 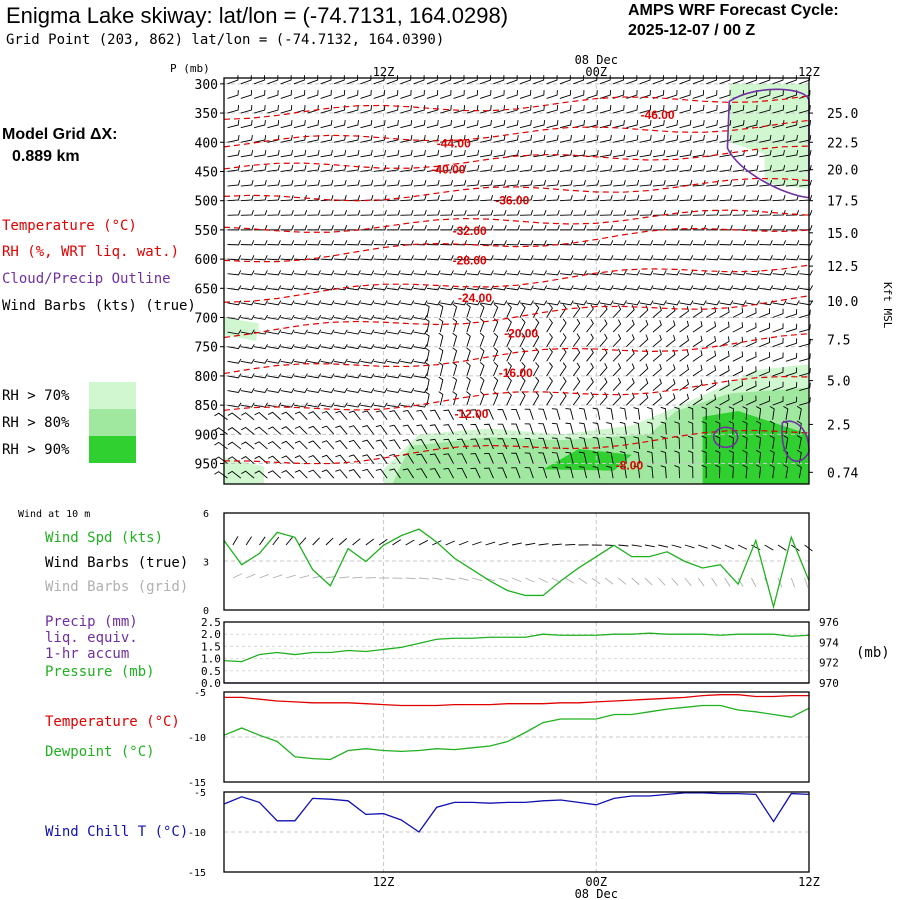 I want to click on pressure-unit: (mb), so click(x=873, y=653).